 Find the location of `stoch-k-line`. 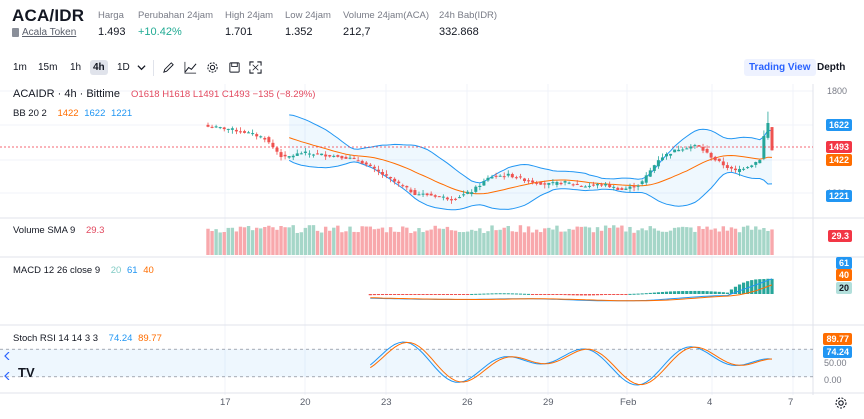

stoch-k-line is located at coordinates (571, 363).